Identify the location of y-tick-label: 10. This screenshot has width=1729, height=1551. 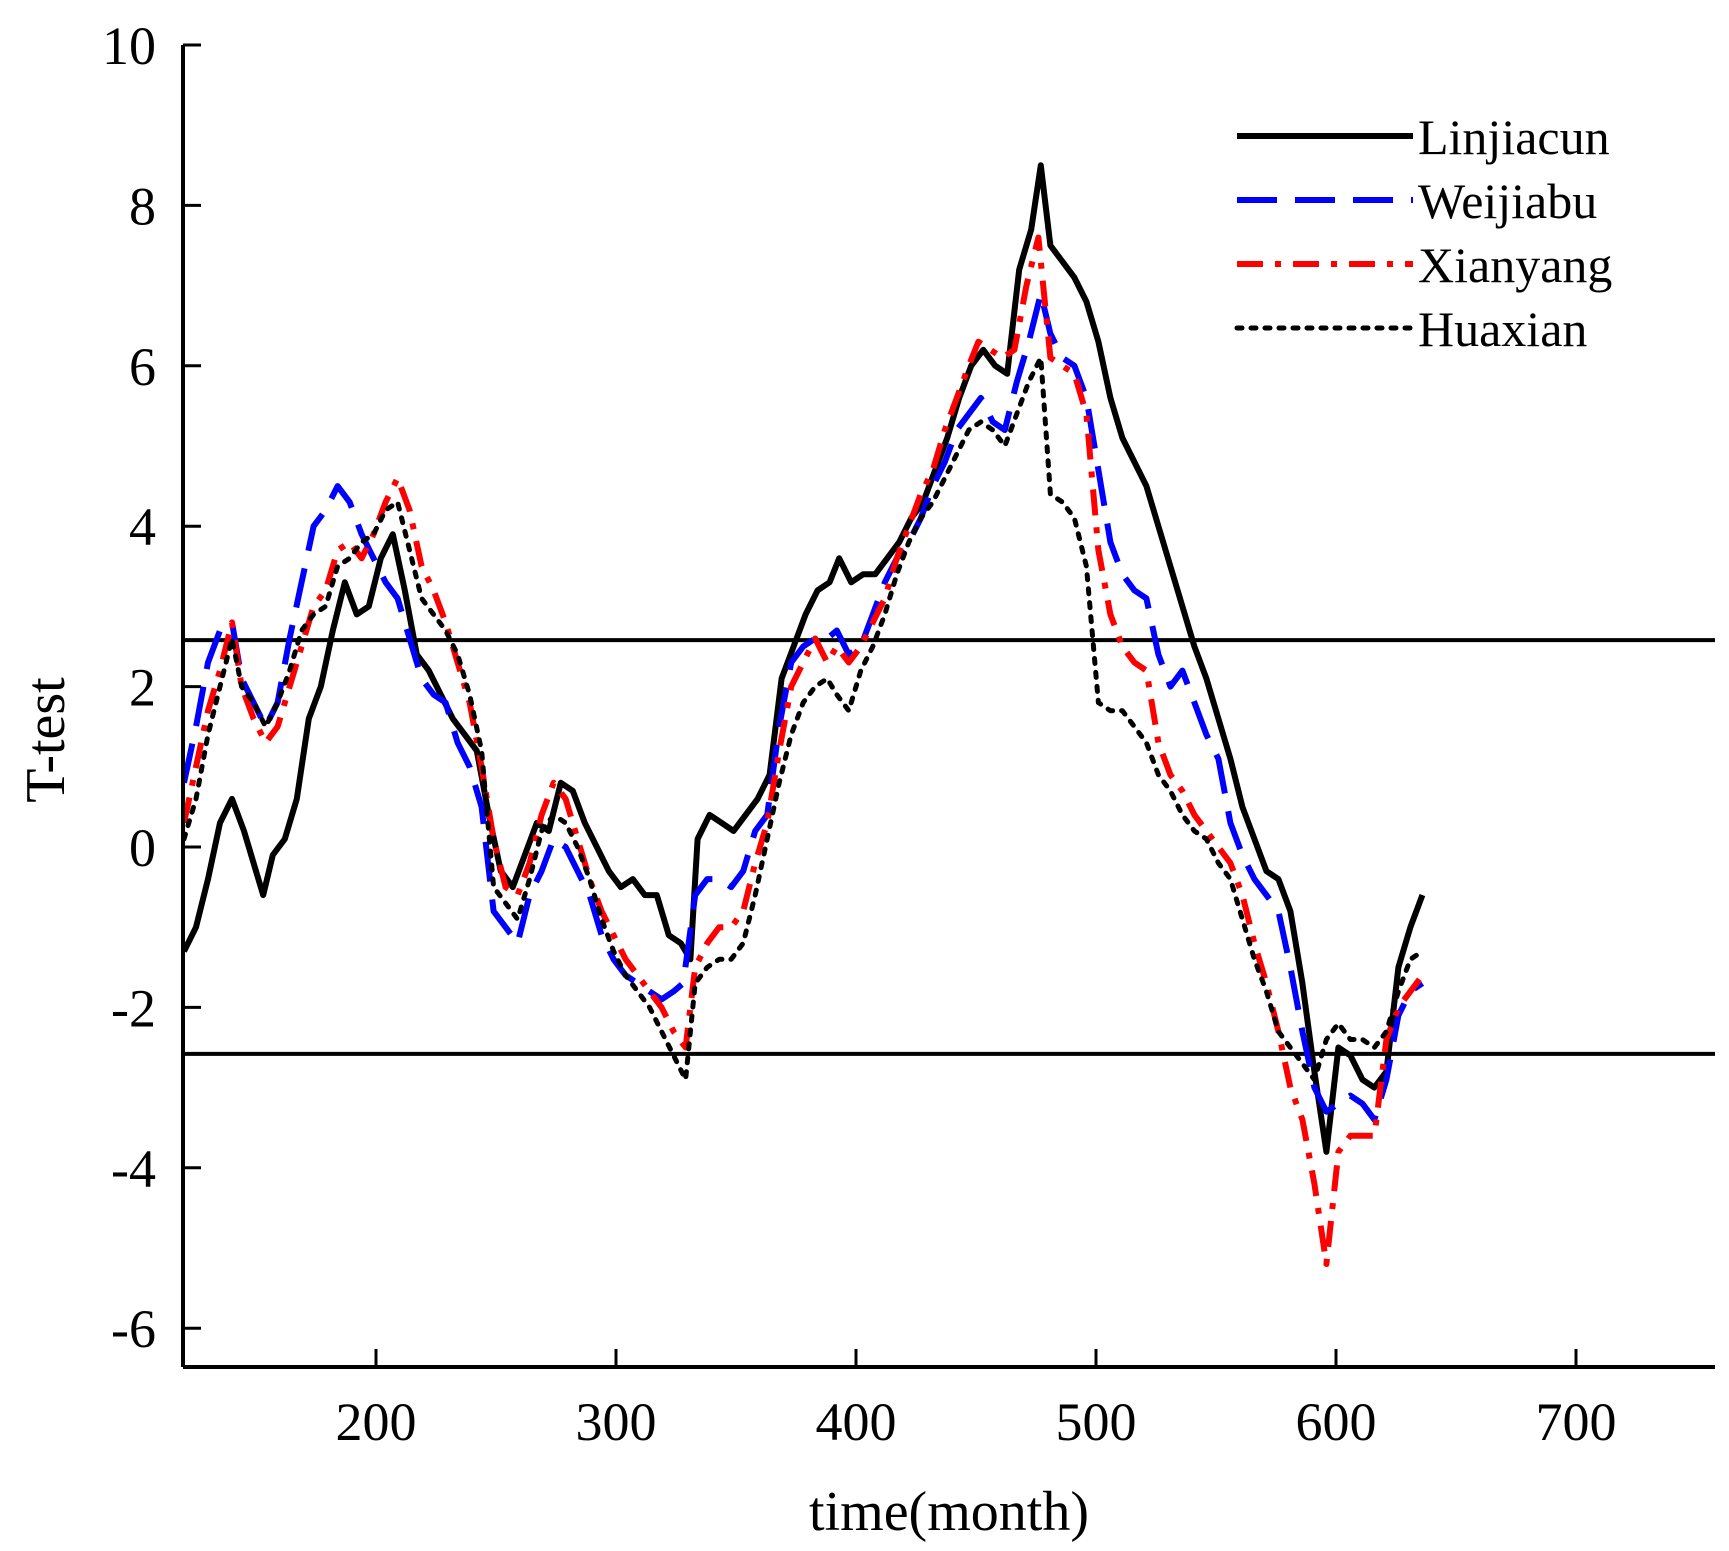
(129, 46).